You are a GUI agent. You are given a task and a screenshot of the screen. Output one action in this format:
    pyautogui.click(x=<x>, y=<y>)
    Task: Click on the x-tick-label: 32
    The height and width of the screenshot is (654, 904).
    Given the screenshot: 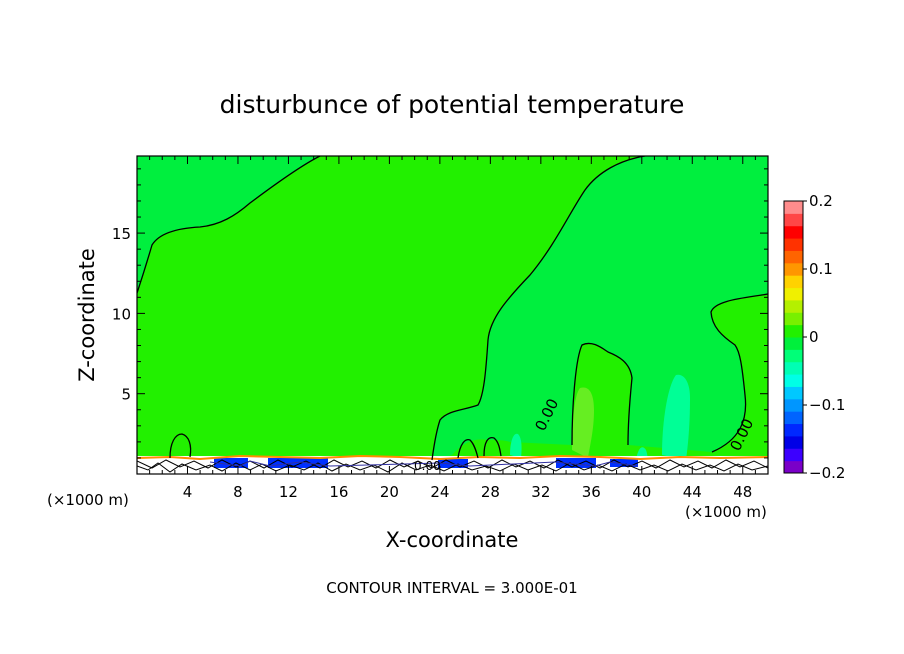 What is the action you would take?
    pyautogui.click(x=540, y=492)
    